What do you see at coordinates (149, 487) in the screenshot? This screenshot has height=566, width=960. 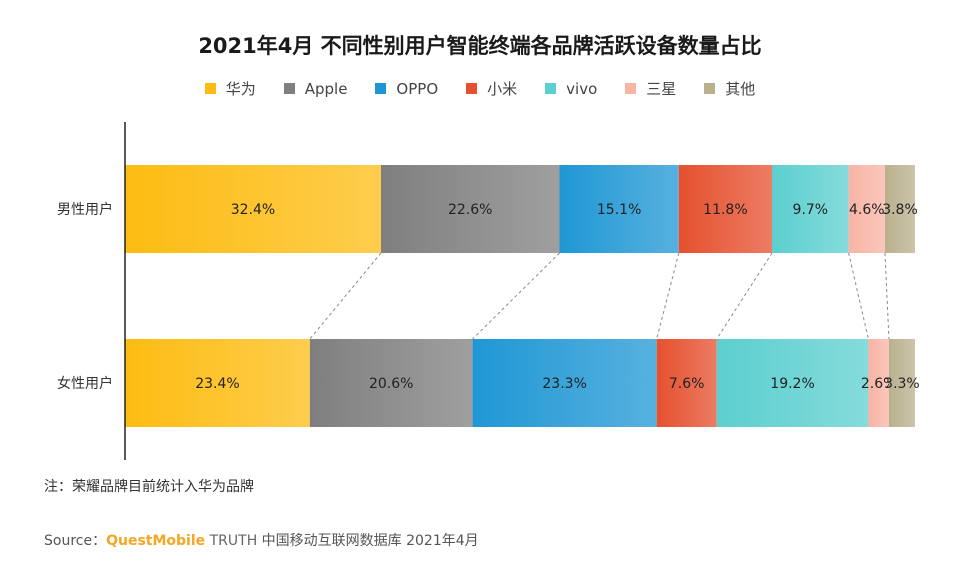 I see `footnote: 注：荣耀品牌目前统计入华为品牌` at bounding box center [149, 487].